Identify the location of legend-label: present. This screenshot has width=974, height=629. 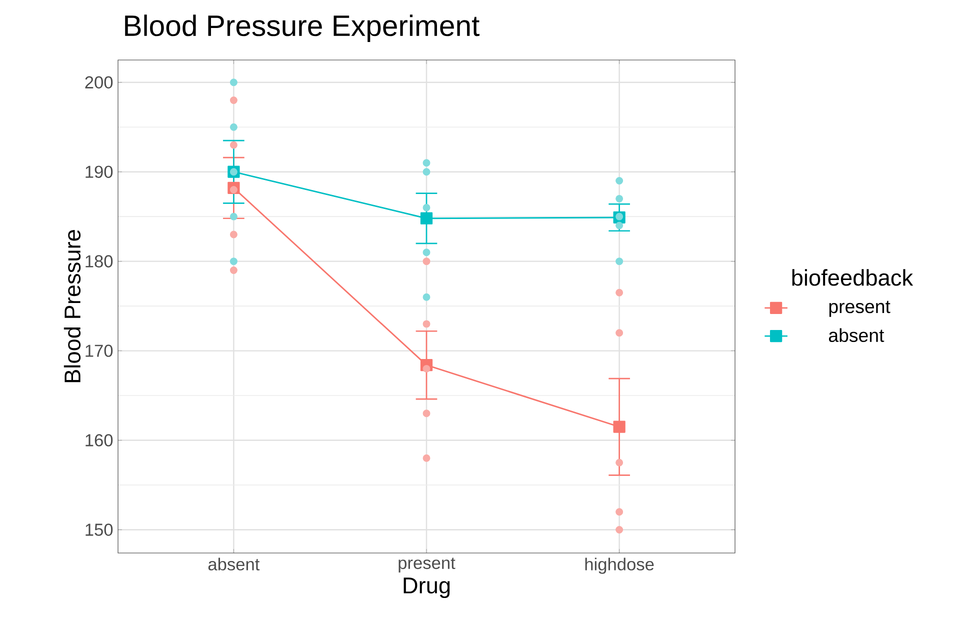
(859, 308).